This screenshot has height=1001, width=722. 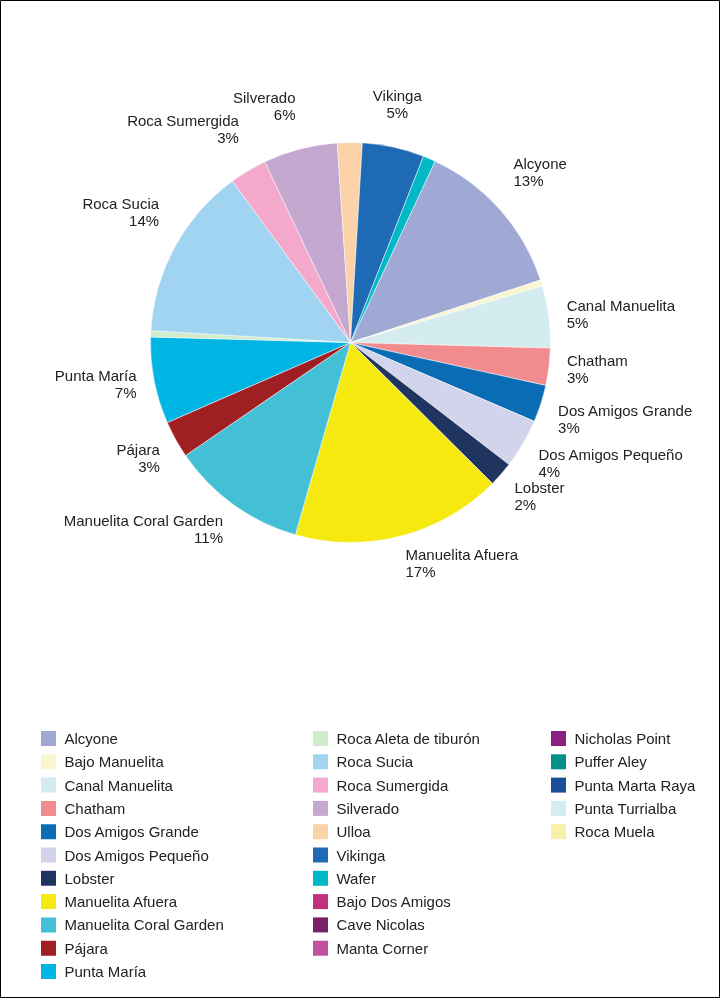 What do you see at coordinates (356, 878) in the screenshot?
I see `legend-label: Wafer` at bounding box center [356, 878].